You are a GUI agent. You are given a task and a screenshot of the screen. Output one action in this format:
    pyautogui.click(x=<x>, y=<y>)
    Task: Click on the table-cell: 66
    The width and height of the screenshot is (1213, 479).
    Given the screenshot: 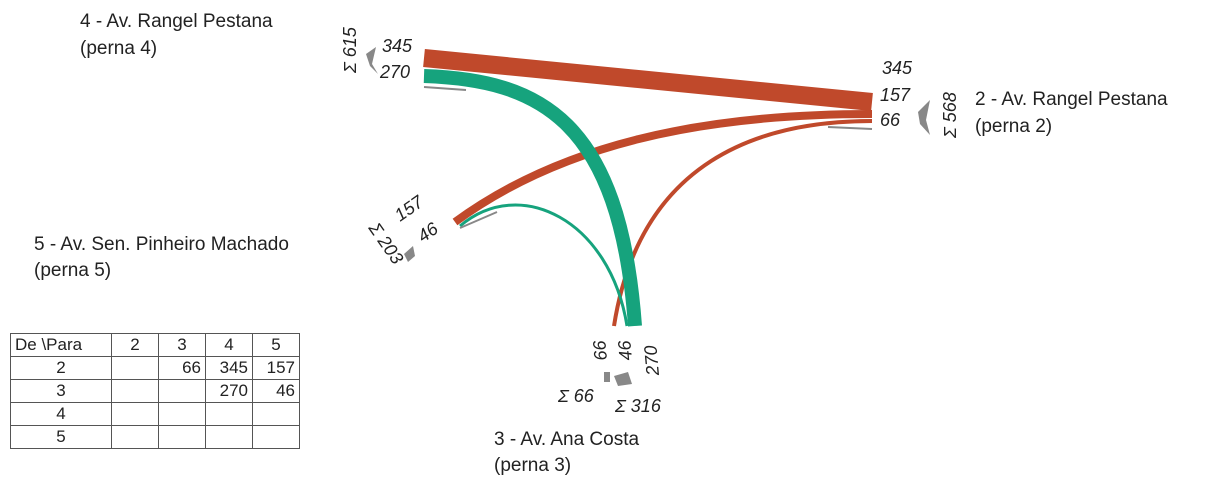 What is the action you would take?
    pyautogui.click(x=182, y=368)
    